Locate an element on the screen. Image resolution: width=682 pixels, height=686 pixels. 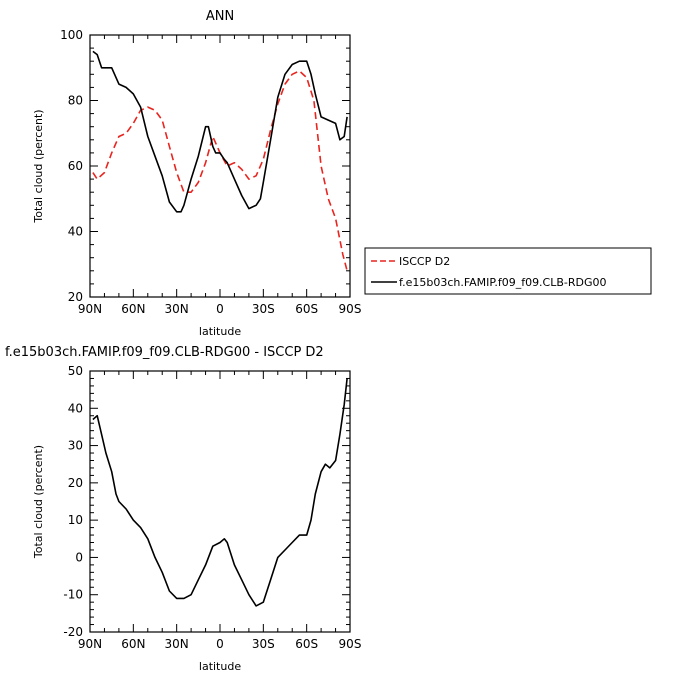
chart-2-y-axis-label: Total cloud (percent) is located at coordinates (38, 502).